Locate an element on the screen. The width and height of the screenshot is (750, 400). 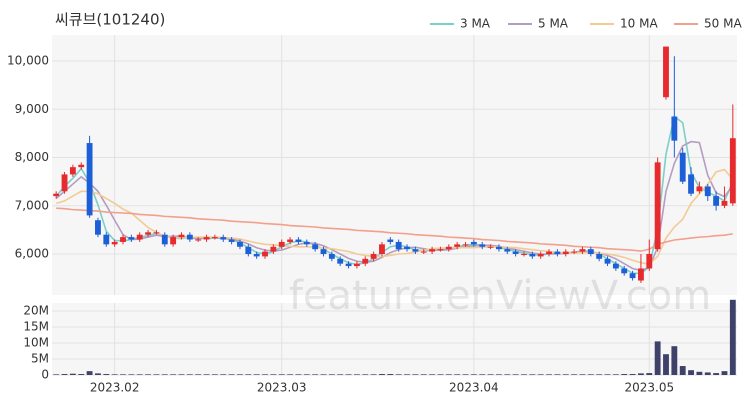
y-tick-label: 7,000 is located at coordinates (32, 205).